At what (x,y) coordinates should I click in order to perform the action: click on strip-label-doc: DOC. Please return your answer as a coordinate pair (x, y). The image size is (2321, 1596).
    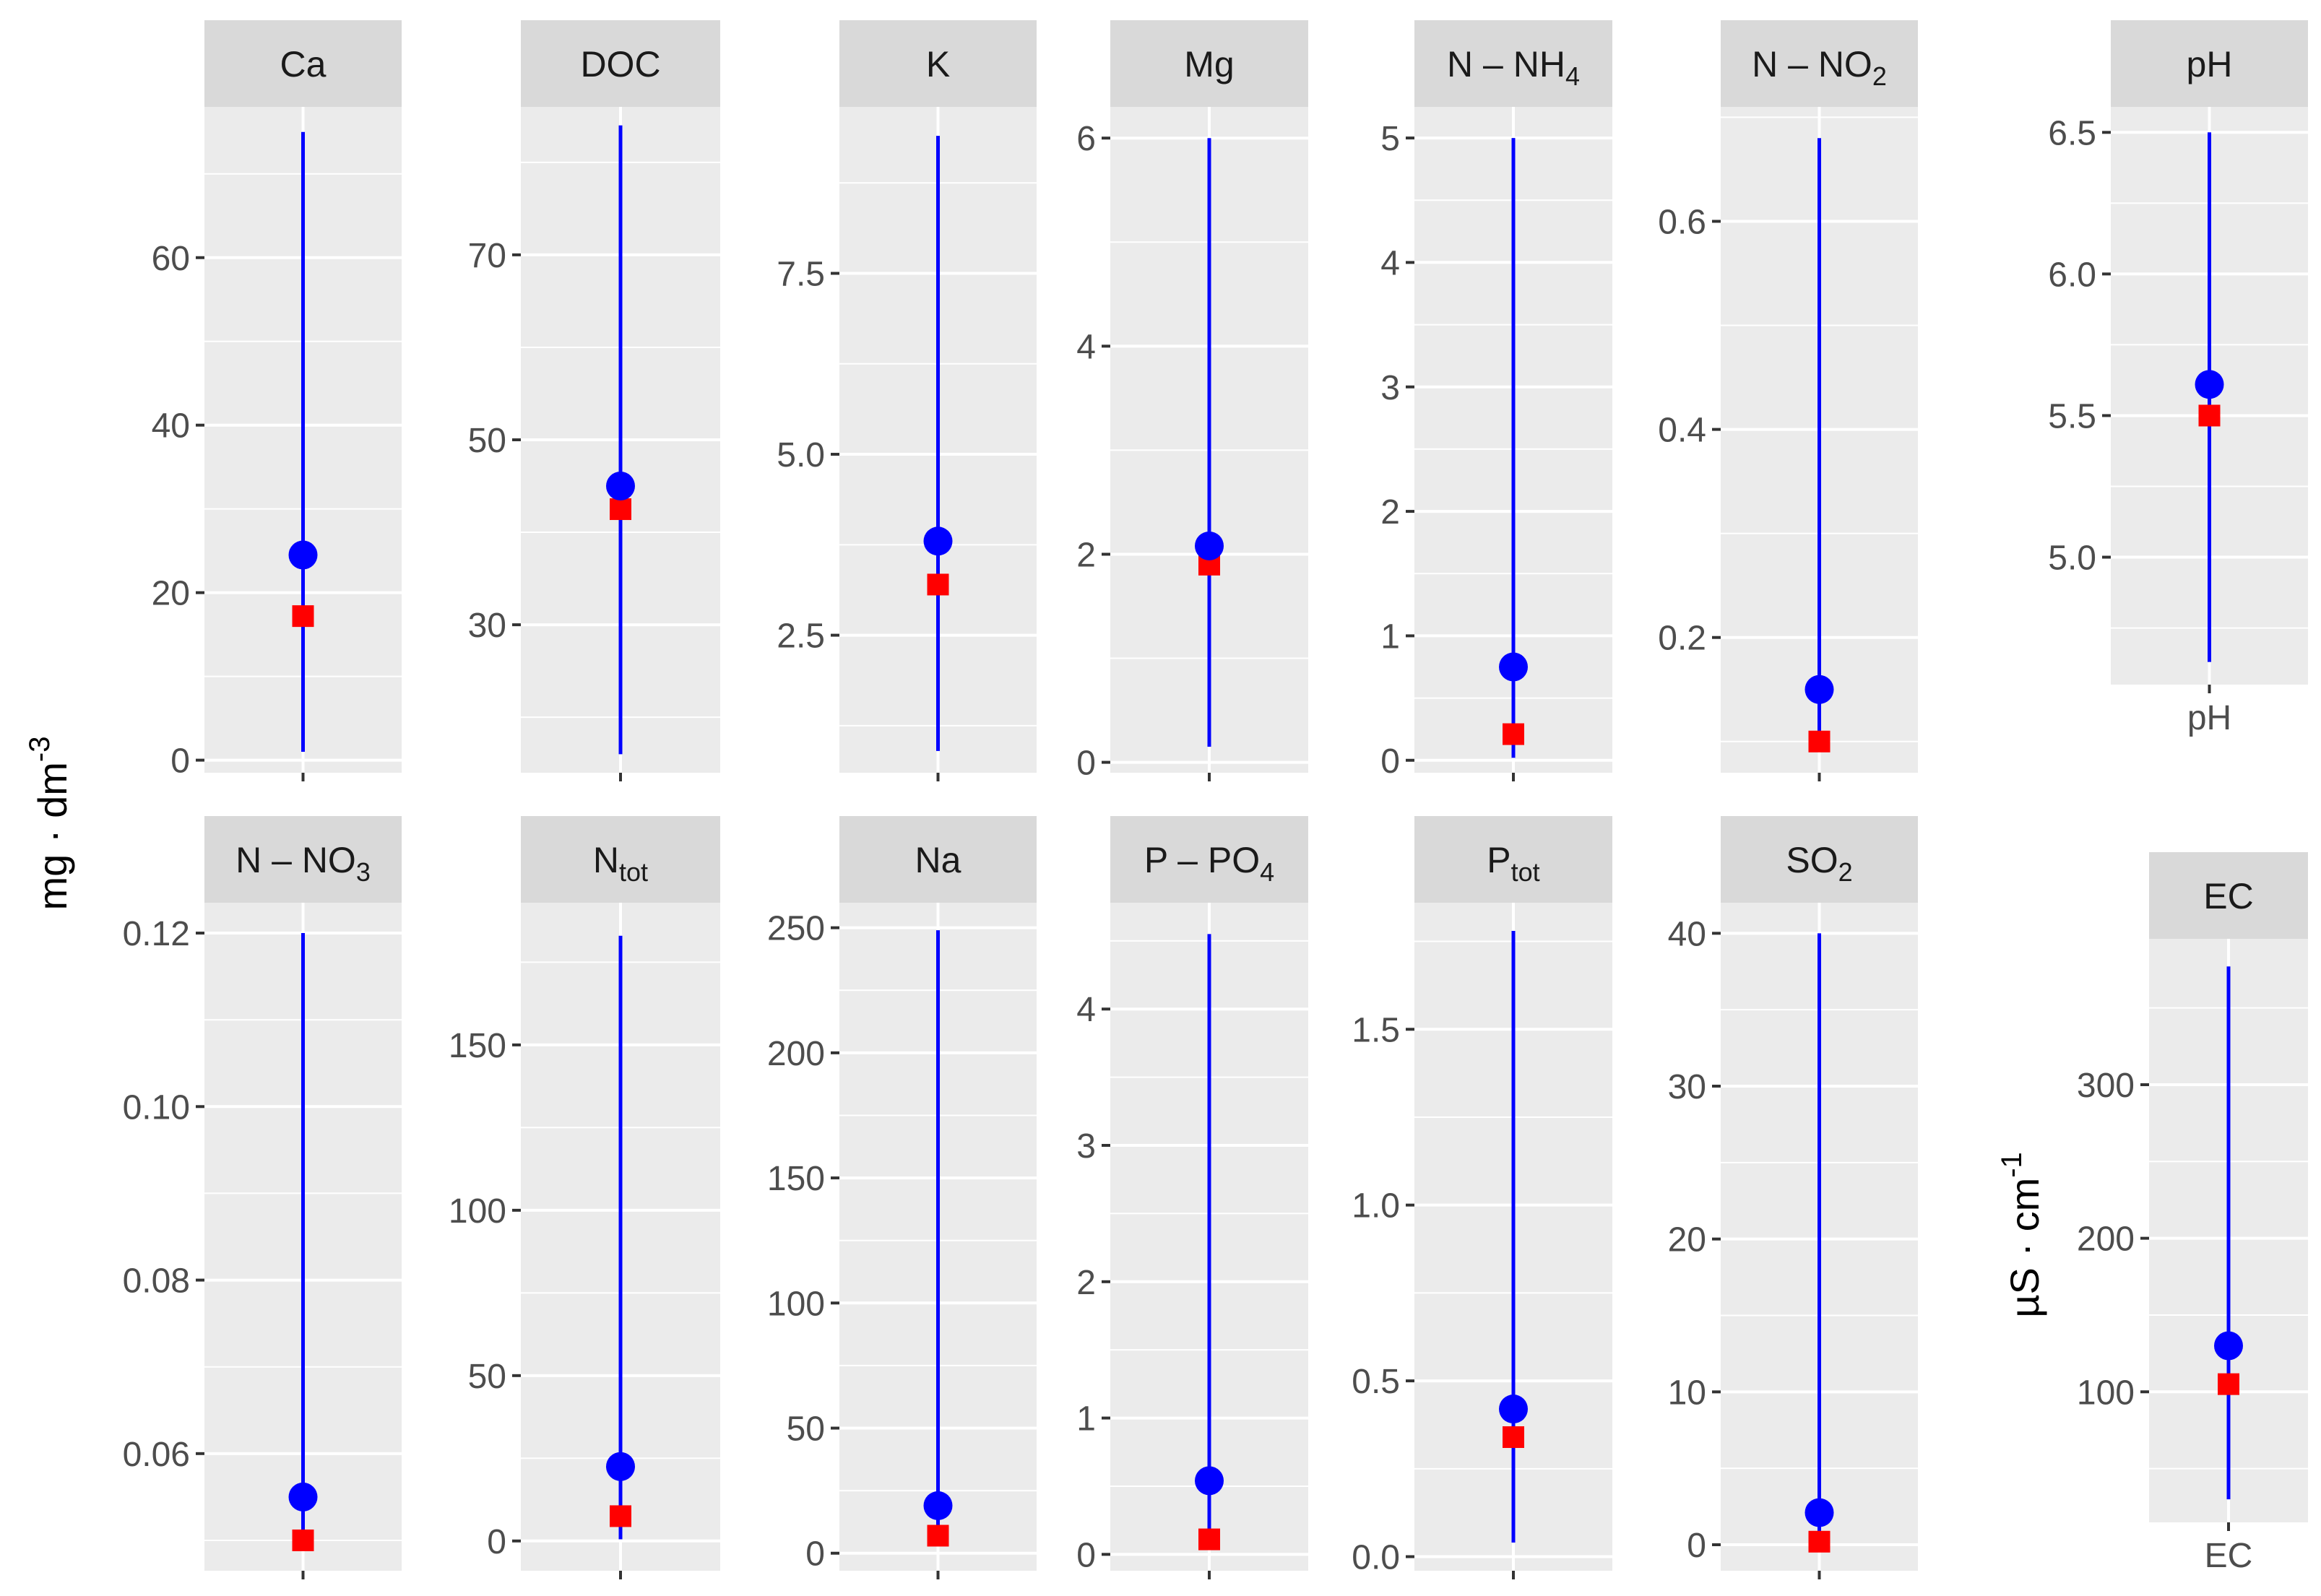
    Looking at the image, I should click on (620, 64).